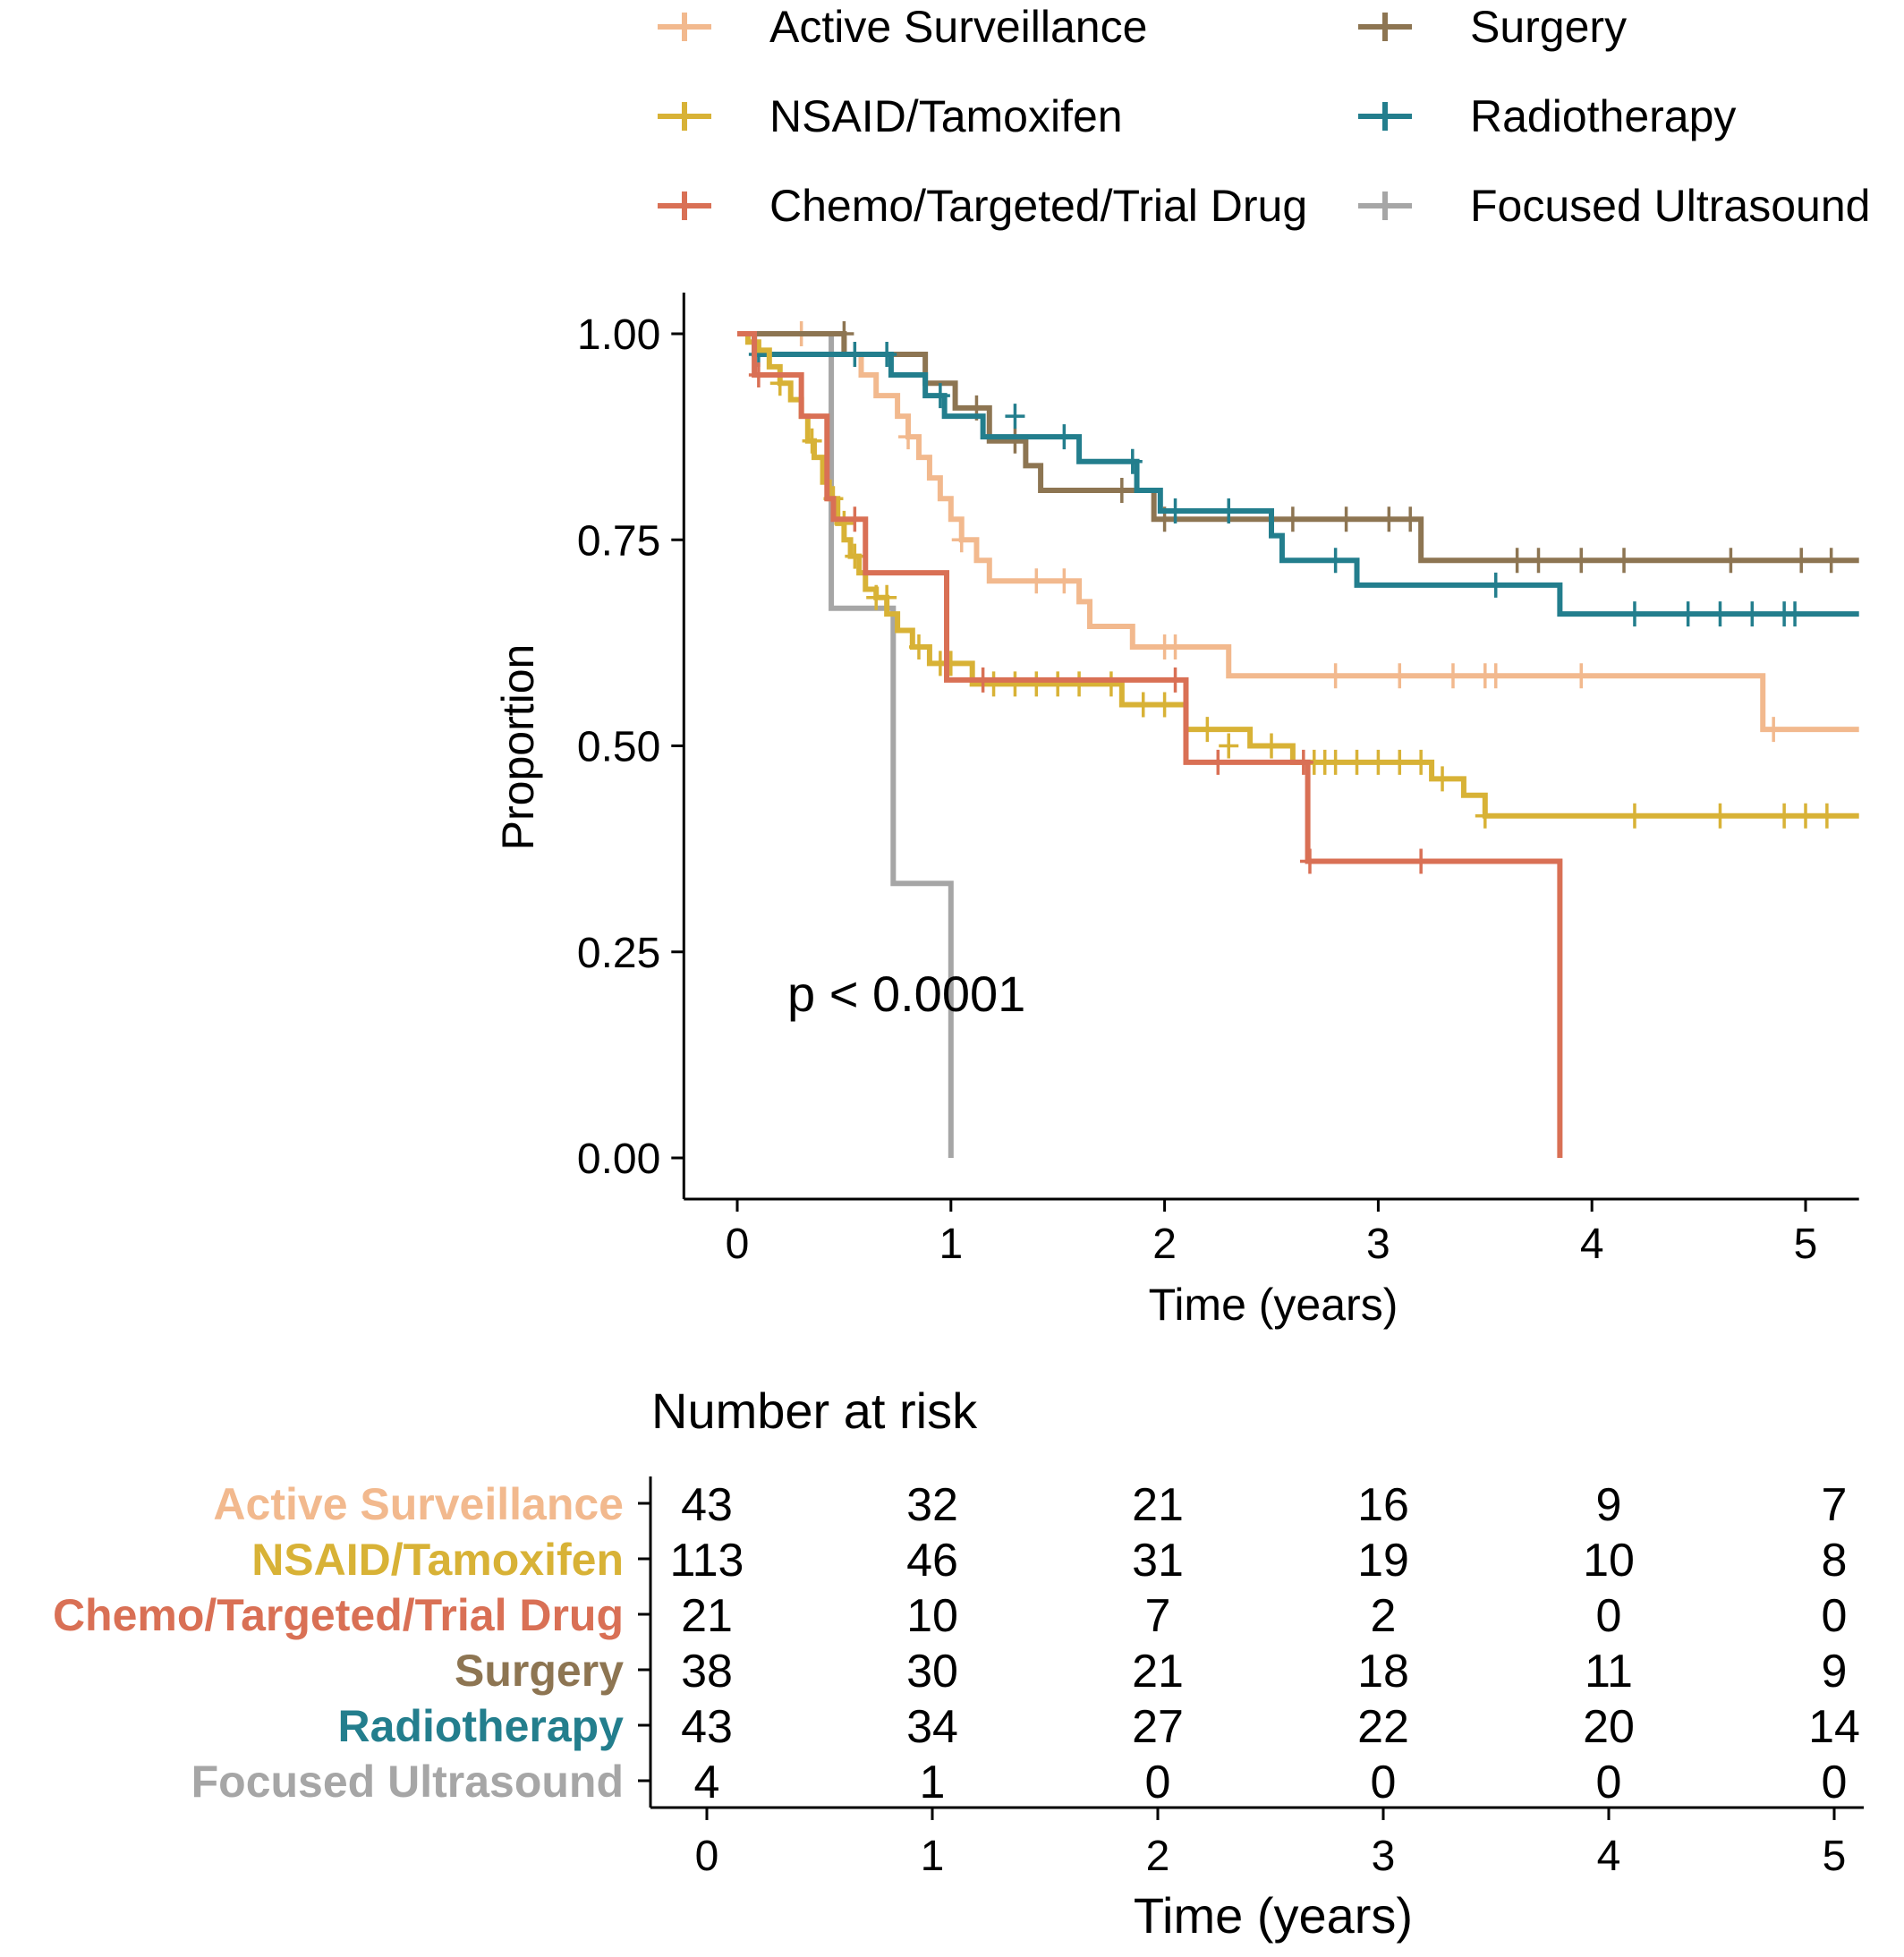 The image size is (1904, 1957). Describe the element at coordinates (738, 1244) in the screenshot. I see `x-tick-label: 0` at that location.